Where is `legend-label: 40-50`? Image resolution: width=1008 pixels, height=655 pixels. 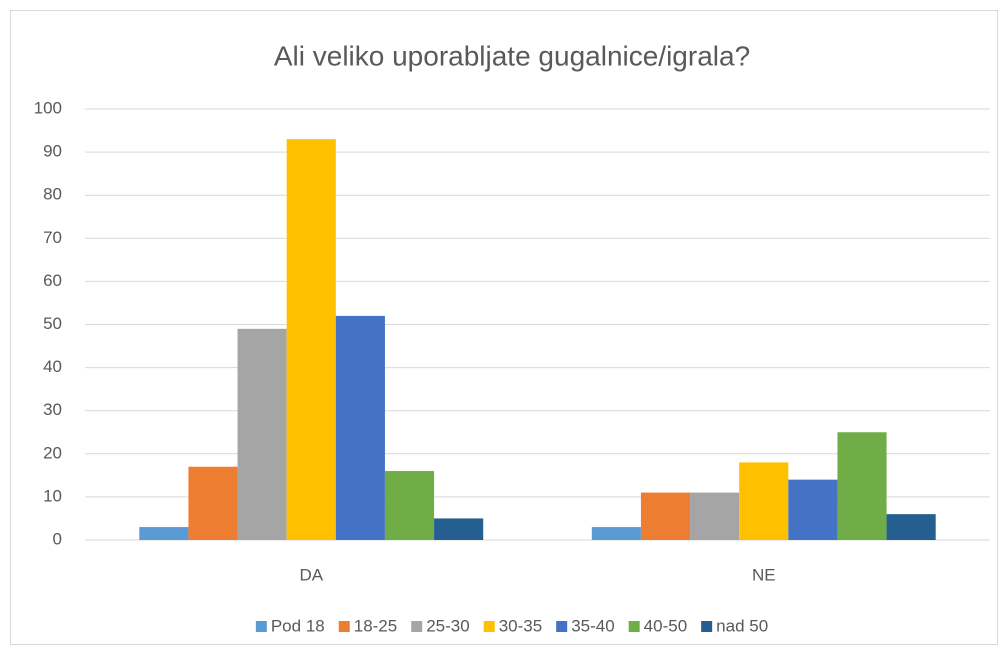 legend-label: 40-50 is located at coordinates (665, 625).